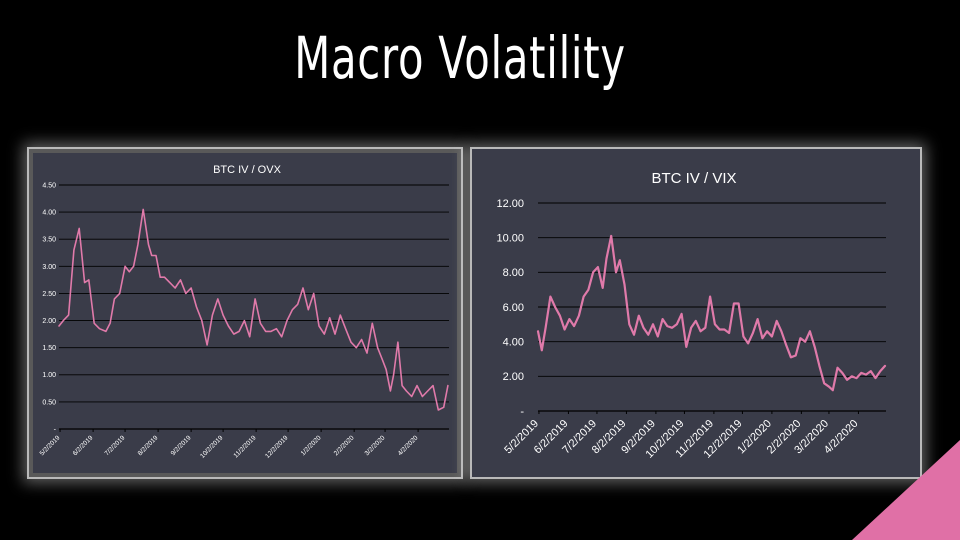 Image resolution: width=960 pixels, height=540 pixels. Describe the element at coordinates (693, 178) in the screenshot. I see `chart-title: BTC IV / VIX` at that location.